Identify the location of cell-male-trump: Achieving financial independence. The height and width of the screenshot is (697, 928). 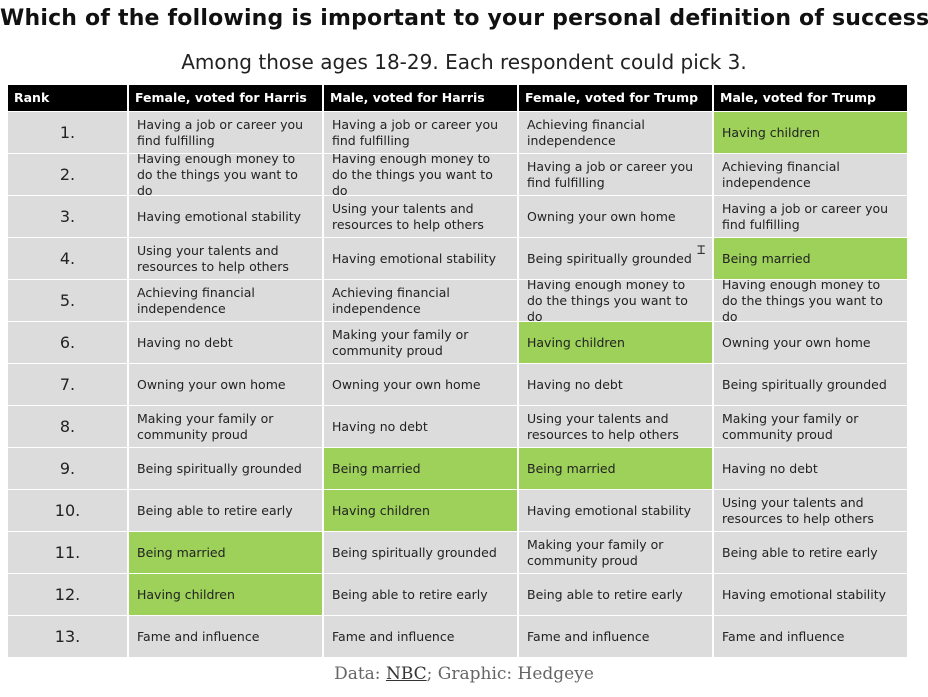
(810, 174).